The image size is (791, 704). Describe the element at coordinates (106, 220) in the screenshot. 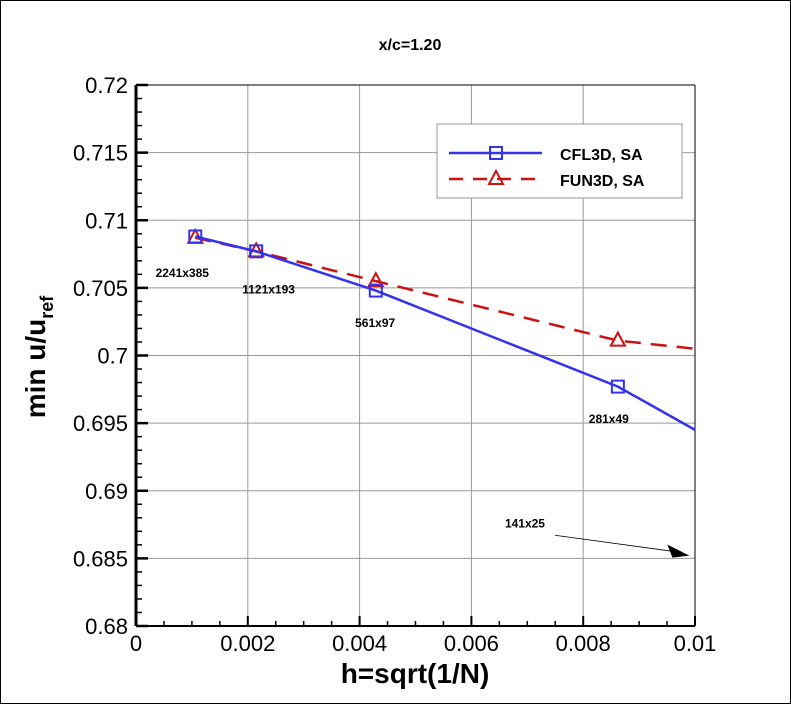

I see `y-tick-label: 0.71` at that location.